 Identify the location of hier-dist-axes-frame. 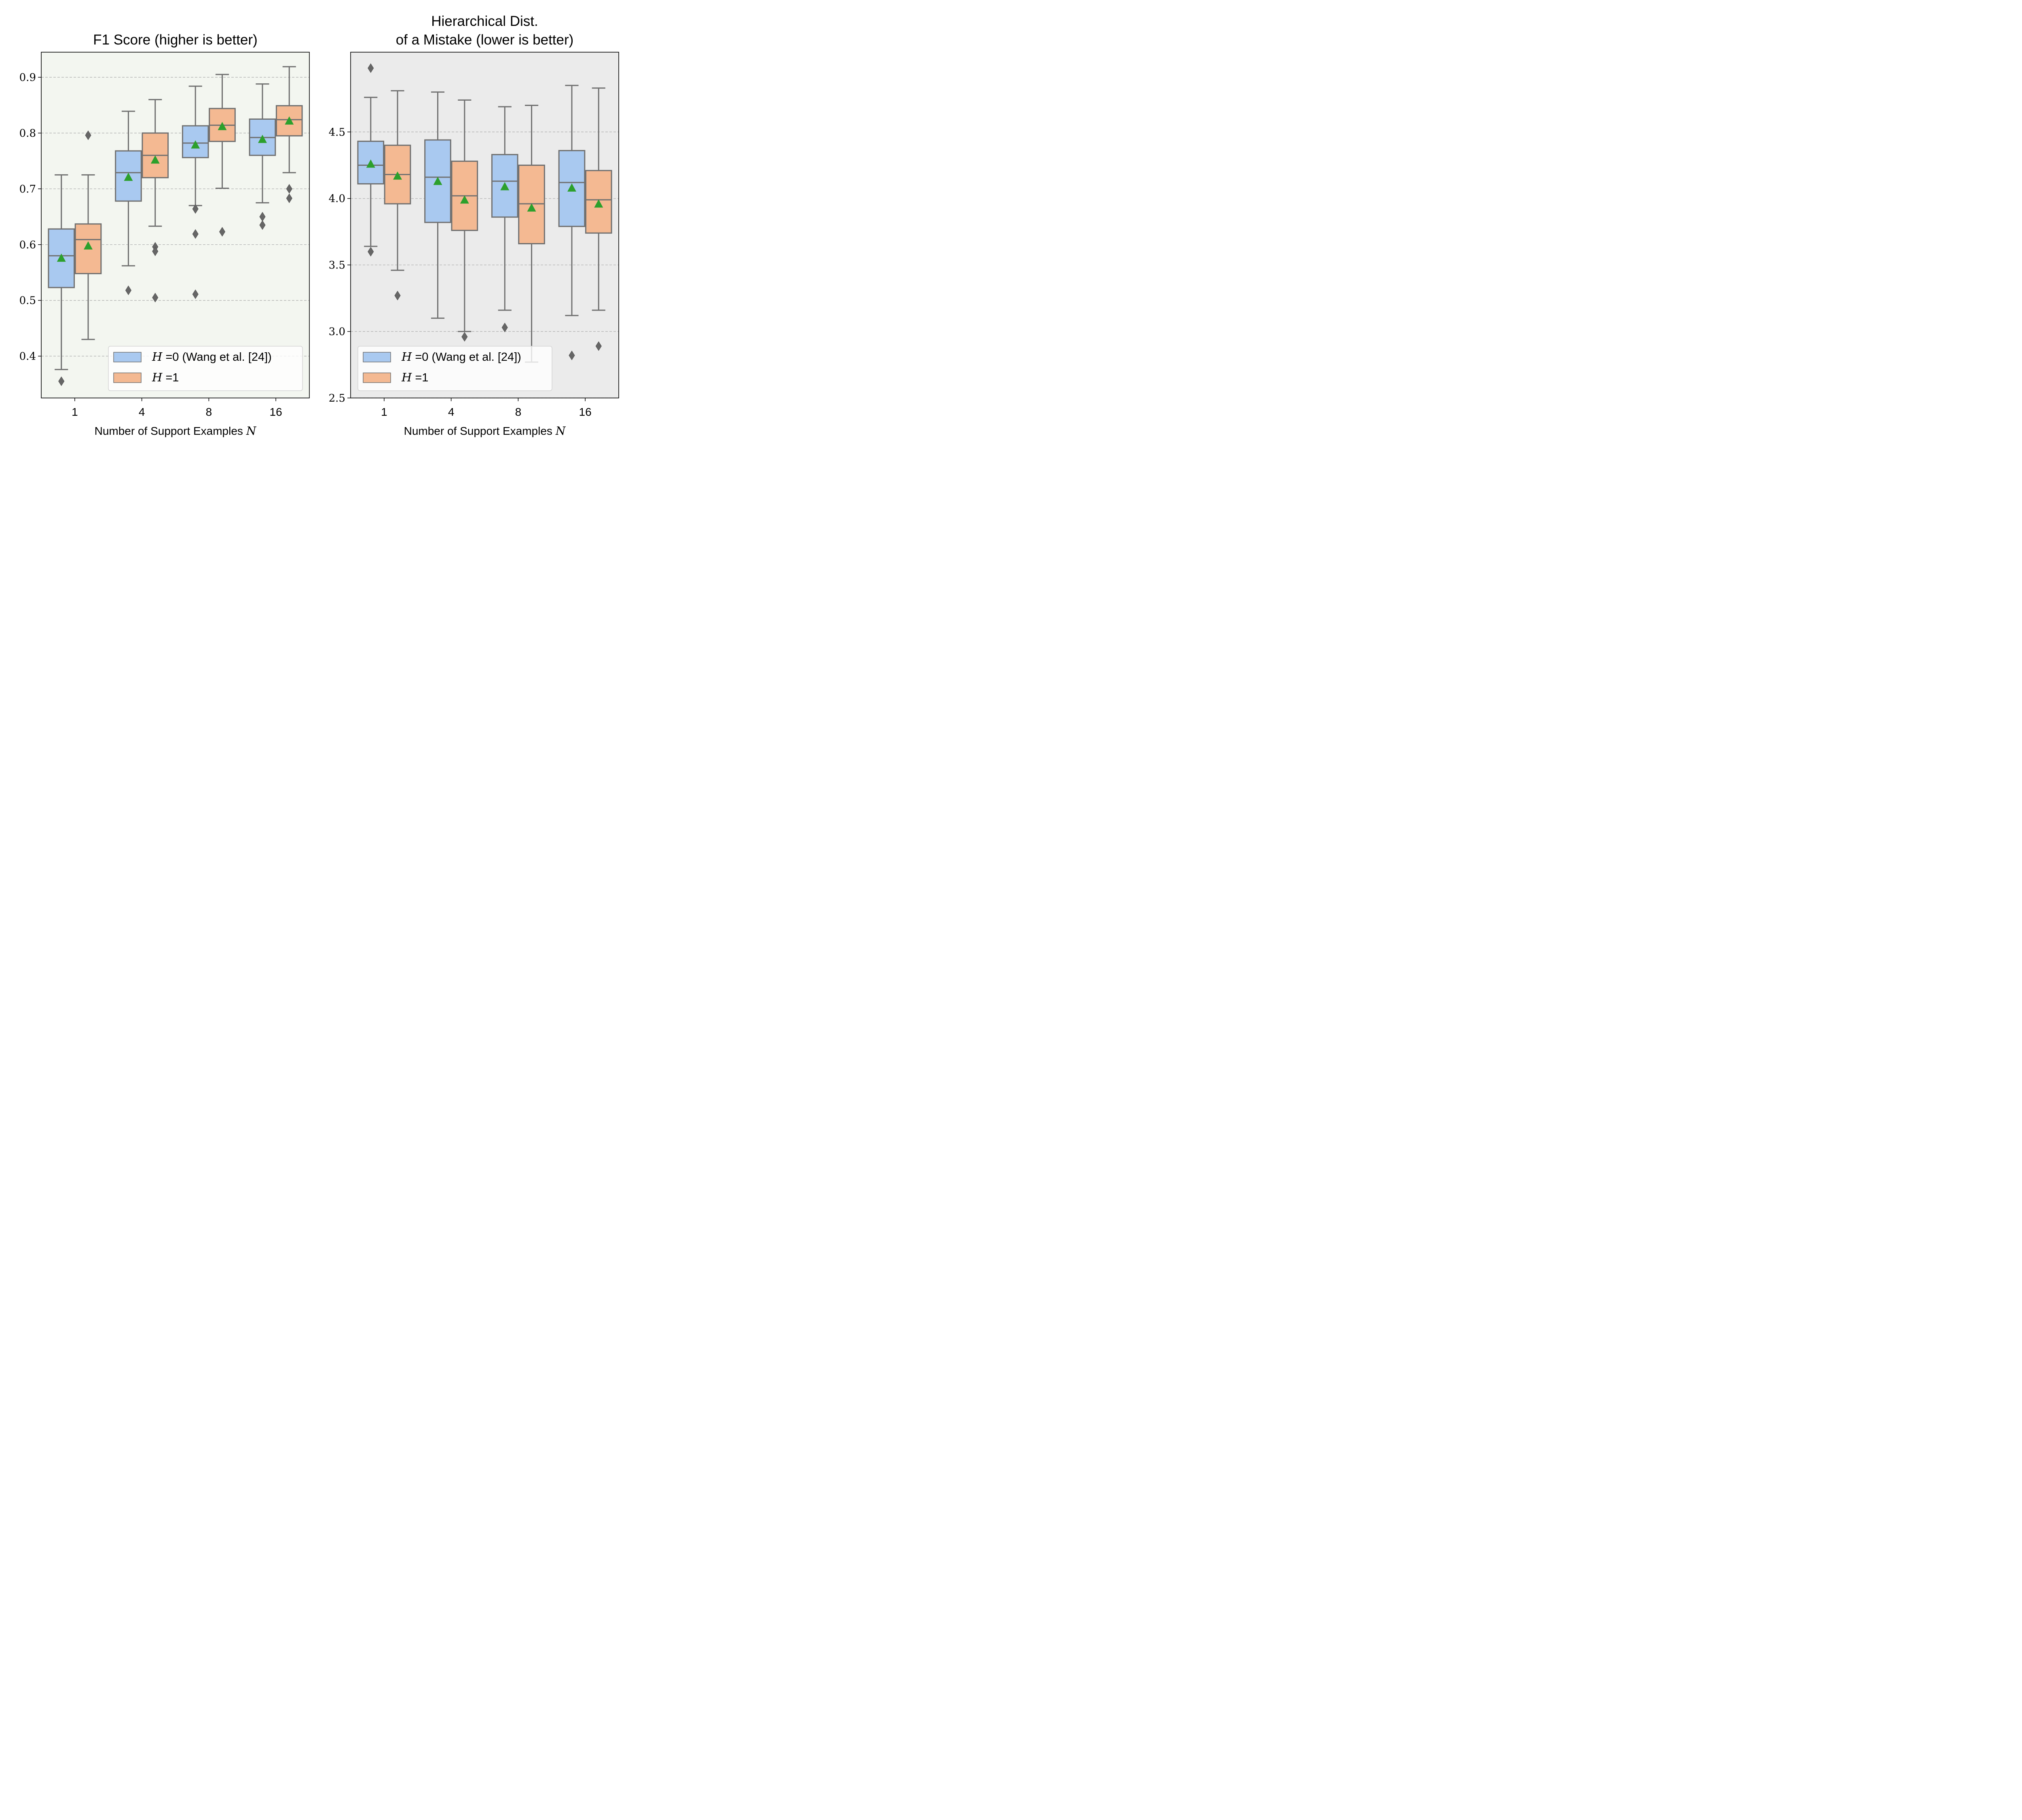
(484, 225).